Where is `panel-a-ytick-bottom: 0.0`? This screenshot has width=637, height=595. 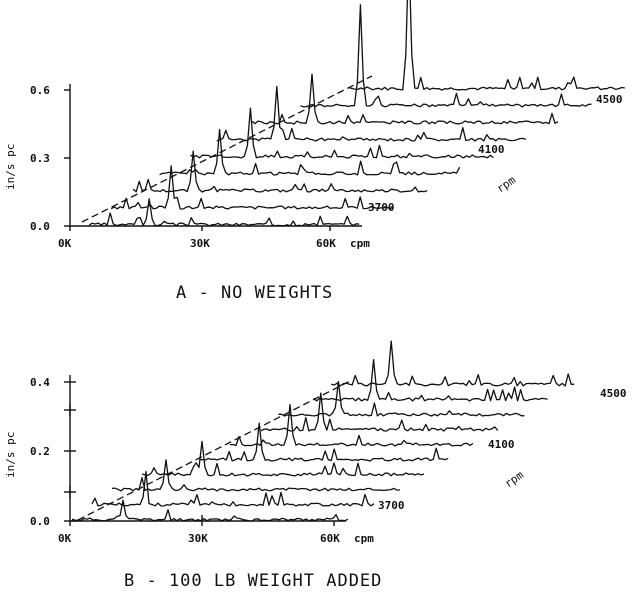 panel-a-ytick-bottom: 0.0 is located at coordinates (40, 226).